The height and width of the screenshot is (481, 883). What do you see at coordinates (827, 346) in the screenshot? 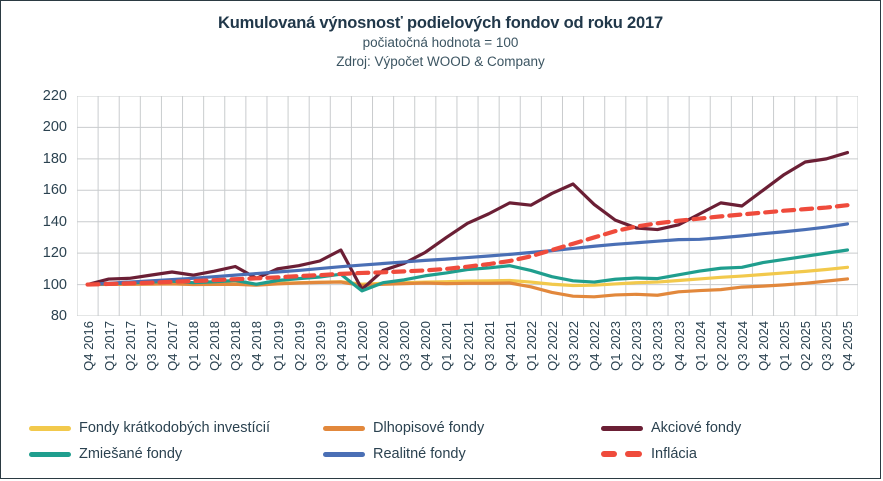
I see `x-axis-tick-label: Q3 2025` at bounding box center [827, 346].